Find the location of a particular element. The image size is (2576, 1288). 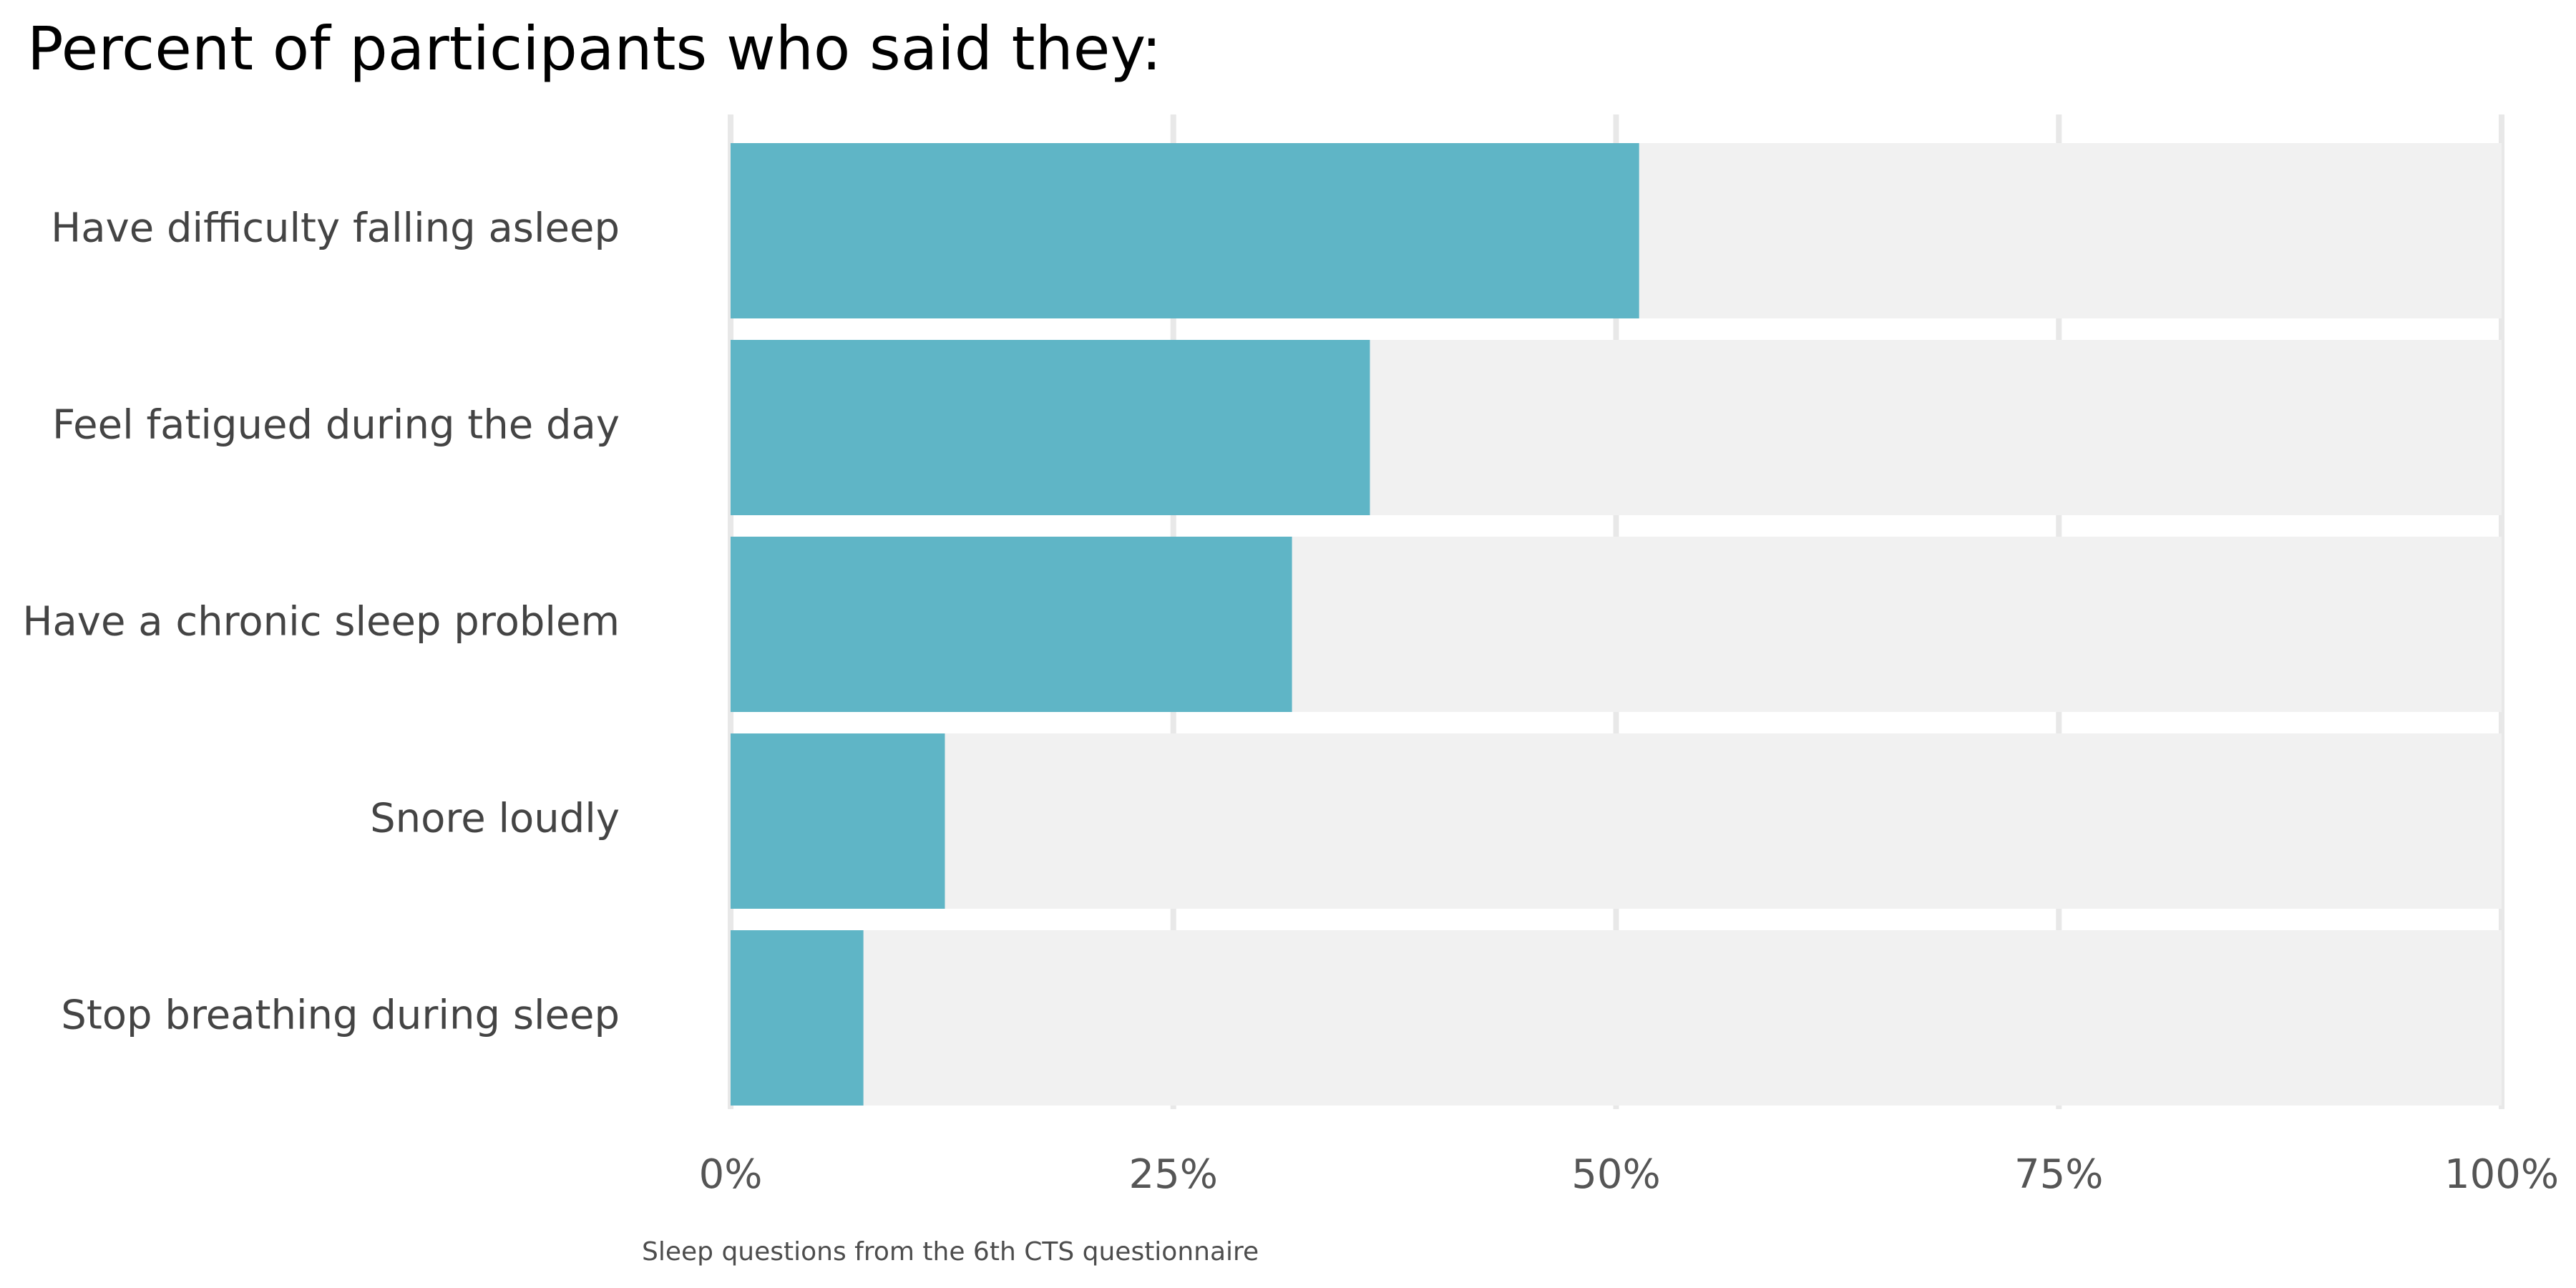

category-label-2: Have a chronic sleep problem is located at coordinates (321, 622).